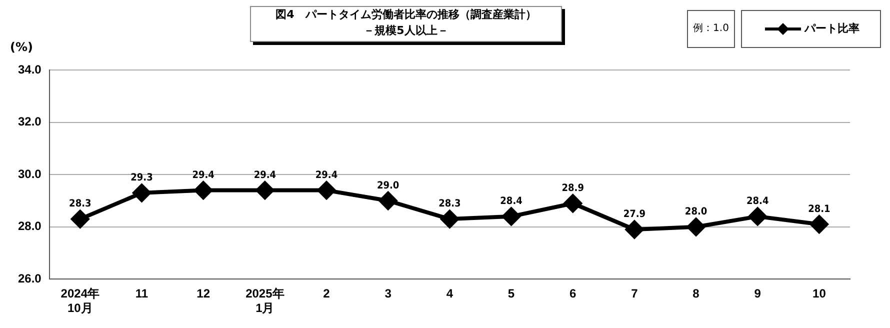 Image resolution: width=890 pixels, height=328 pixels. Describe the element at coordinates (406, 31) in the screenshot. I see `chart-subtitle: －規模5人以上－` at that location.